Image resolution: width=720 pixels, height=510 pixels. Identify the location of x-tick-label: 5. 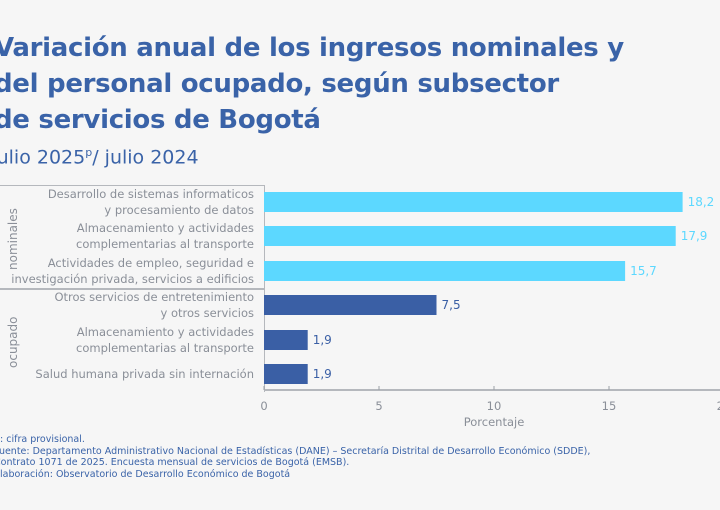
(378, 406).